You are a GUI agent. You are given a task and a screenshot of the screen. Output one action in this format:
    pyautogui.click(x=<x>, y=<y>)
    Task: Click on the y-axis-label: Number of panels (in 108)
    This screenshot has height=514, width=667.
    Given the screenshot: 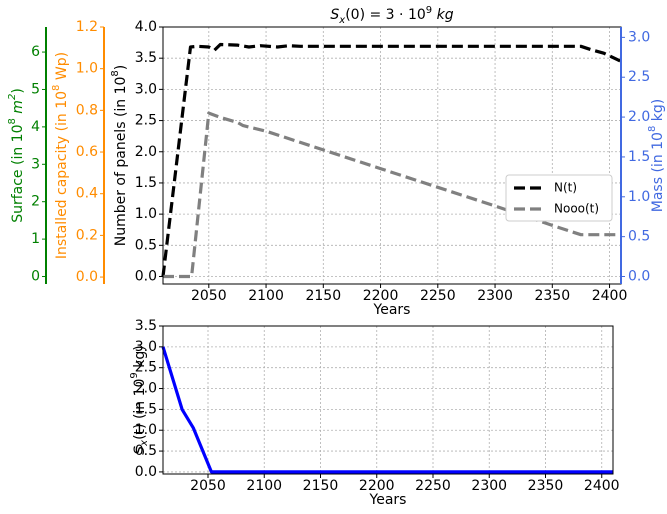 What is the action you would take?
    pyautogui.click(x=119, y=156)
    